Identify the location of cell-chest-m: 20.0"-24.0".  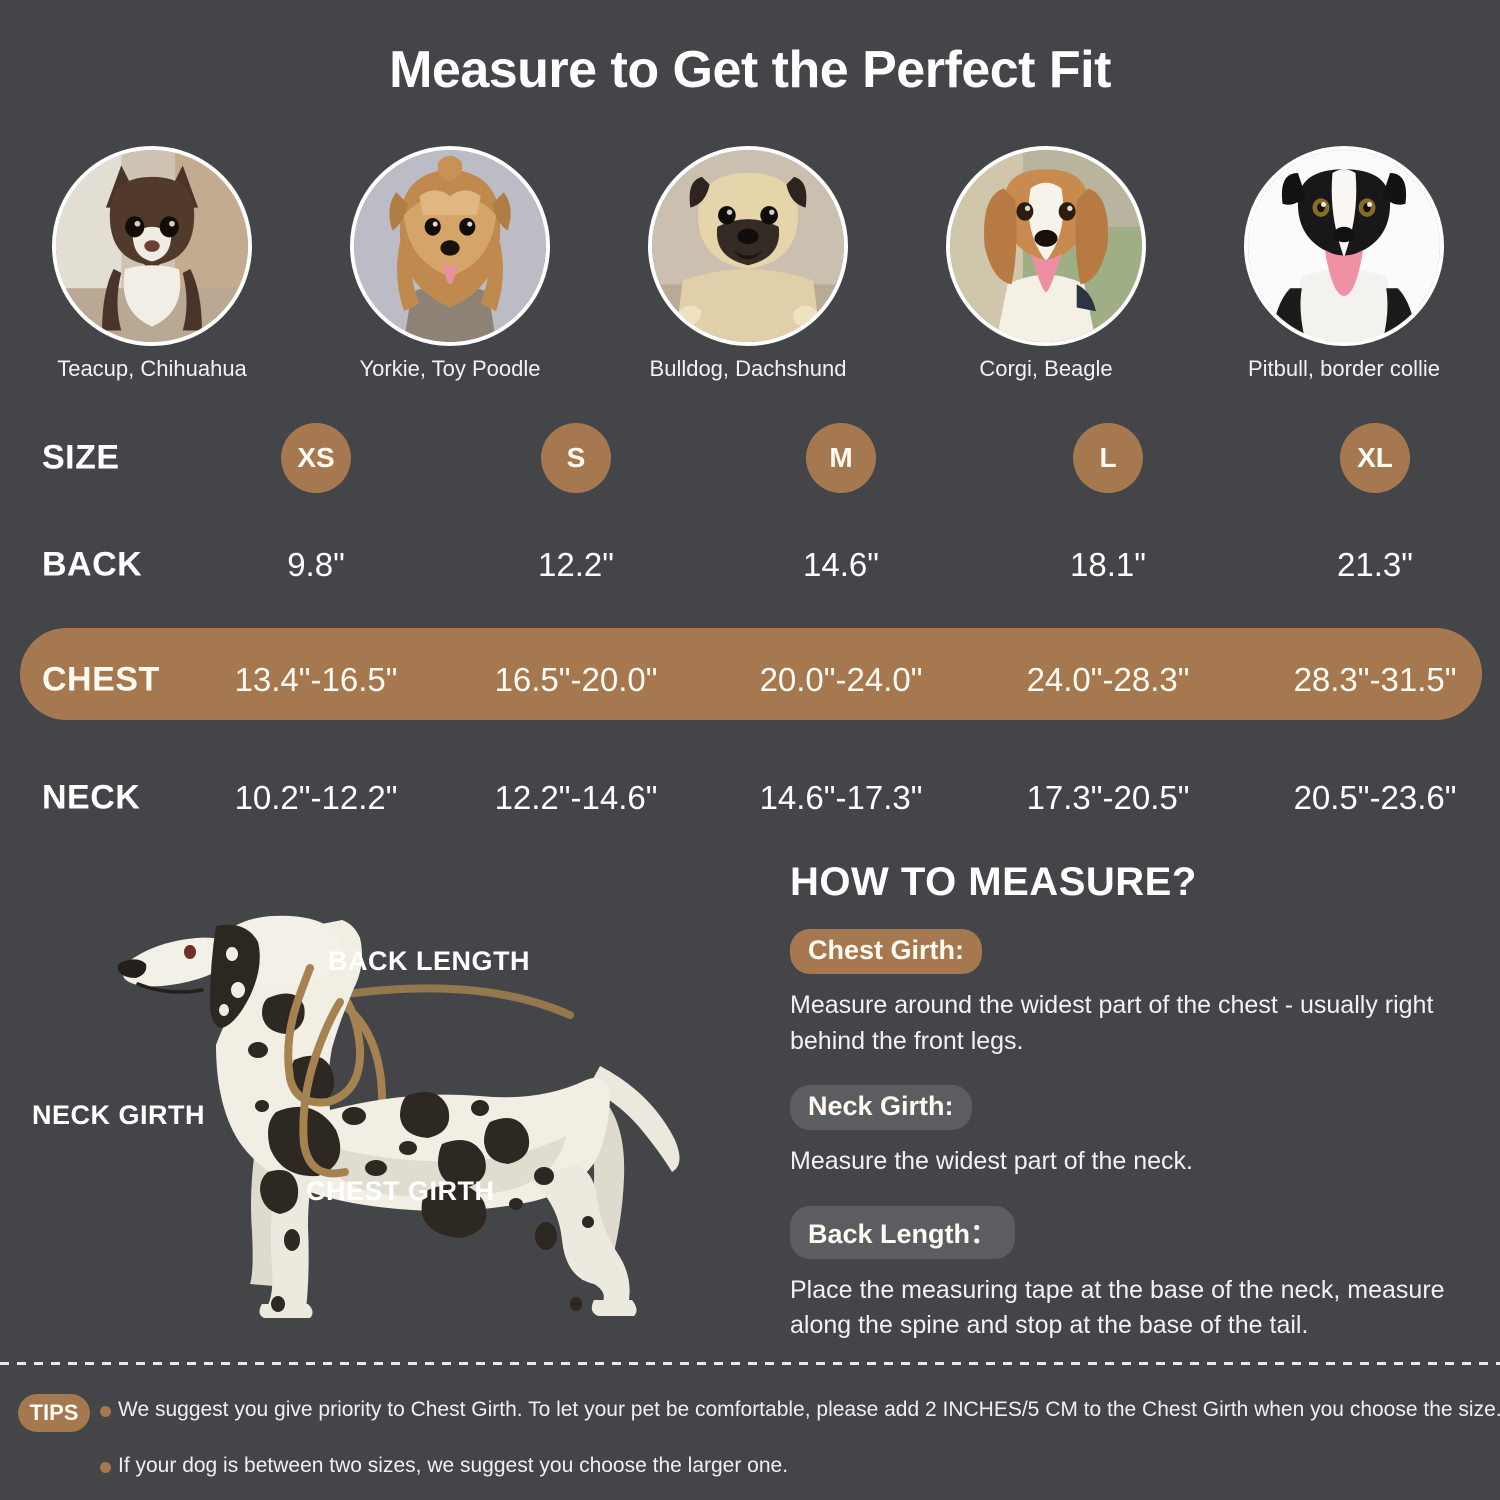
(841, 679).